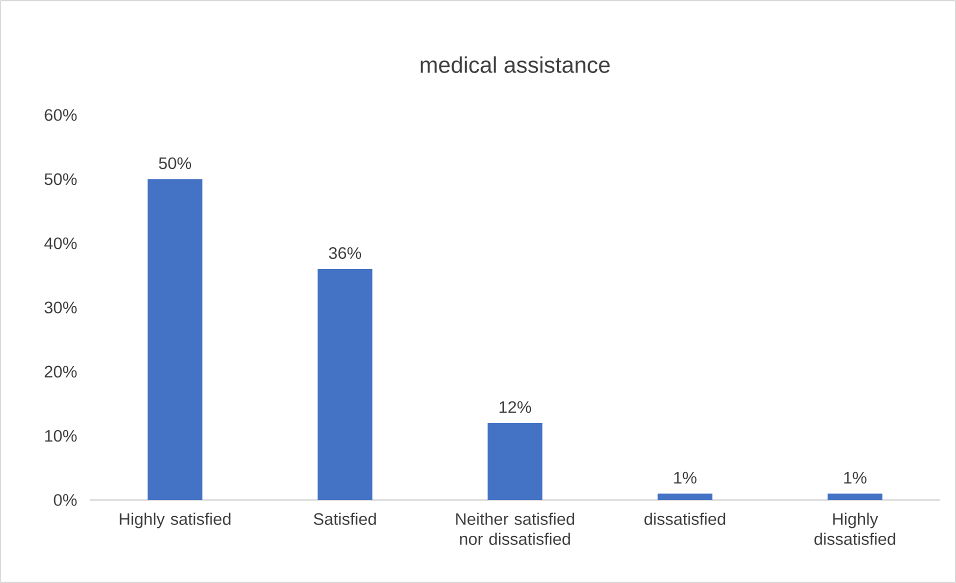 The width and height of the screenshot is (956, 583). What do you see at coordinates (60, 243) in the screenshot?
I see `y-tick-label: 40%` at bounding box center [60, 243].